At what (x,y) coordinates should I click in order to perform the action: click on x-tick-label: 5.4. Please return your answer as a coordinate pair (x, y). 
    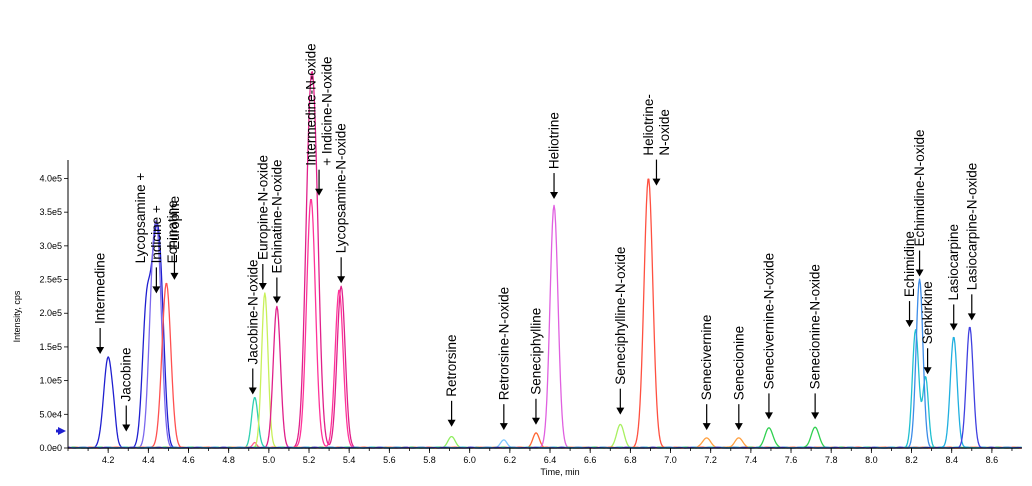
    Looking at the image, I should click on (349, 460).